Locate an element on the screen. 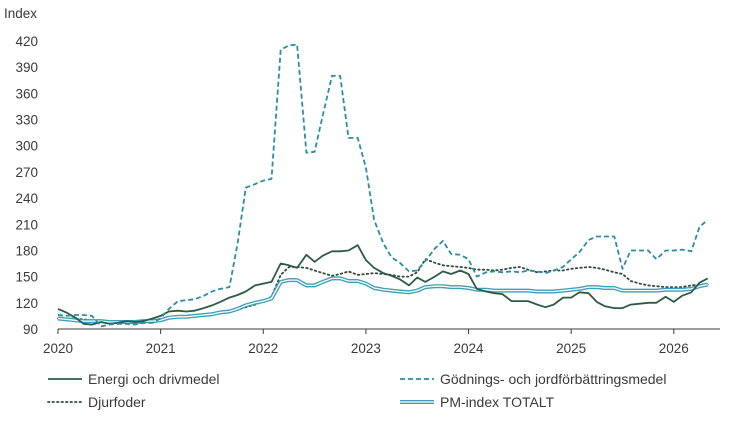 This screenshot has height=424, width=739. x-tick-label: 2024 is located at coordinates (469, 348).